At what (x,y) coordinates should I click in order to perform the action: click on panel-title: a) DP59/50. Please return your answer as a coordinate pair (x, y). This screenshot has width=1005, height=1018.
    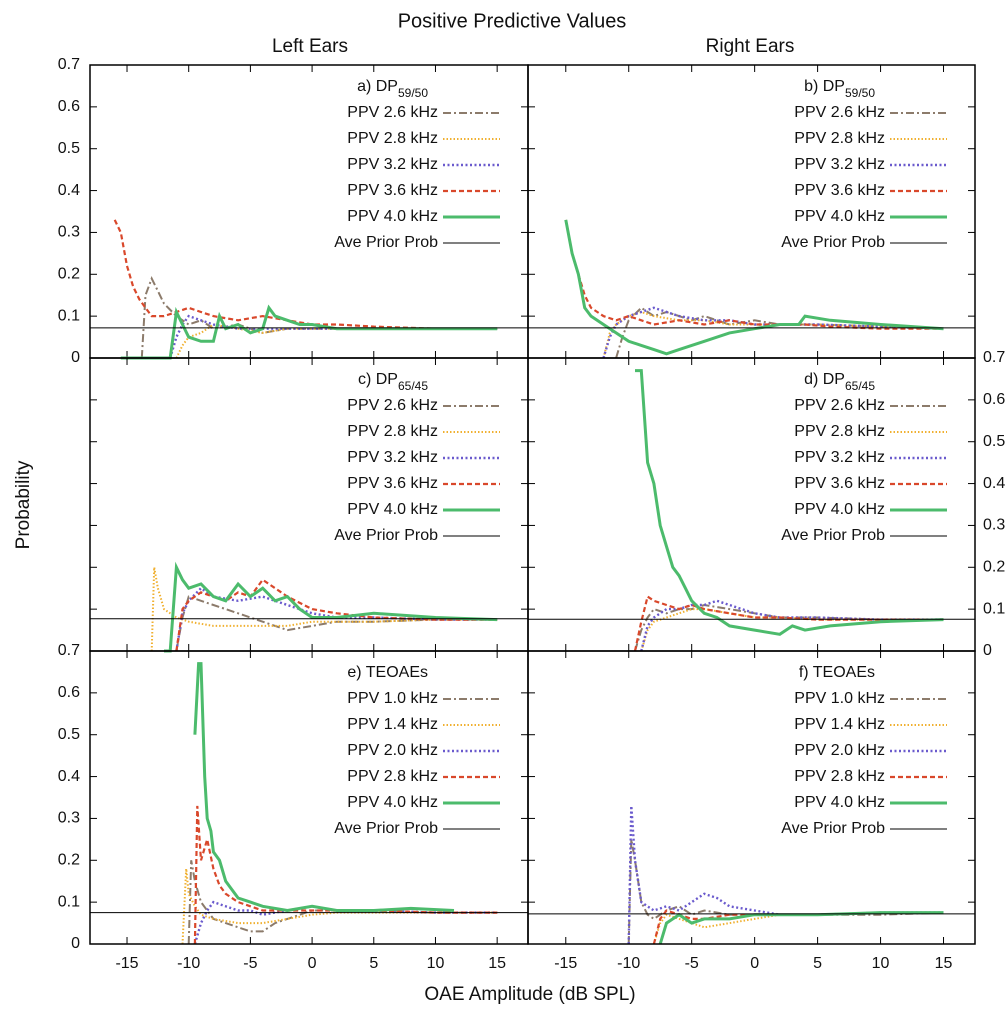
    Looking at the image, I should click on (392, 89).